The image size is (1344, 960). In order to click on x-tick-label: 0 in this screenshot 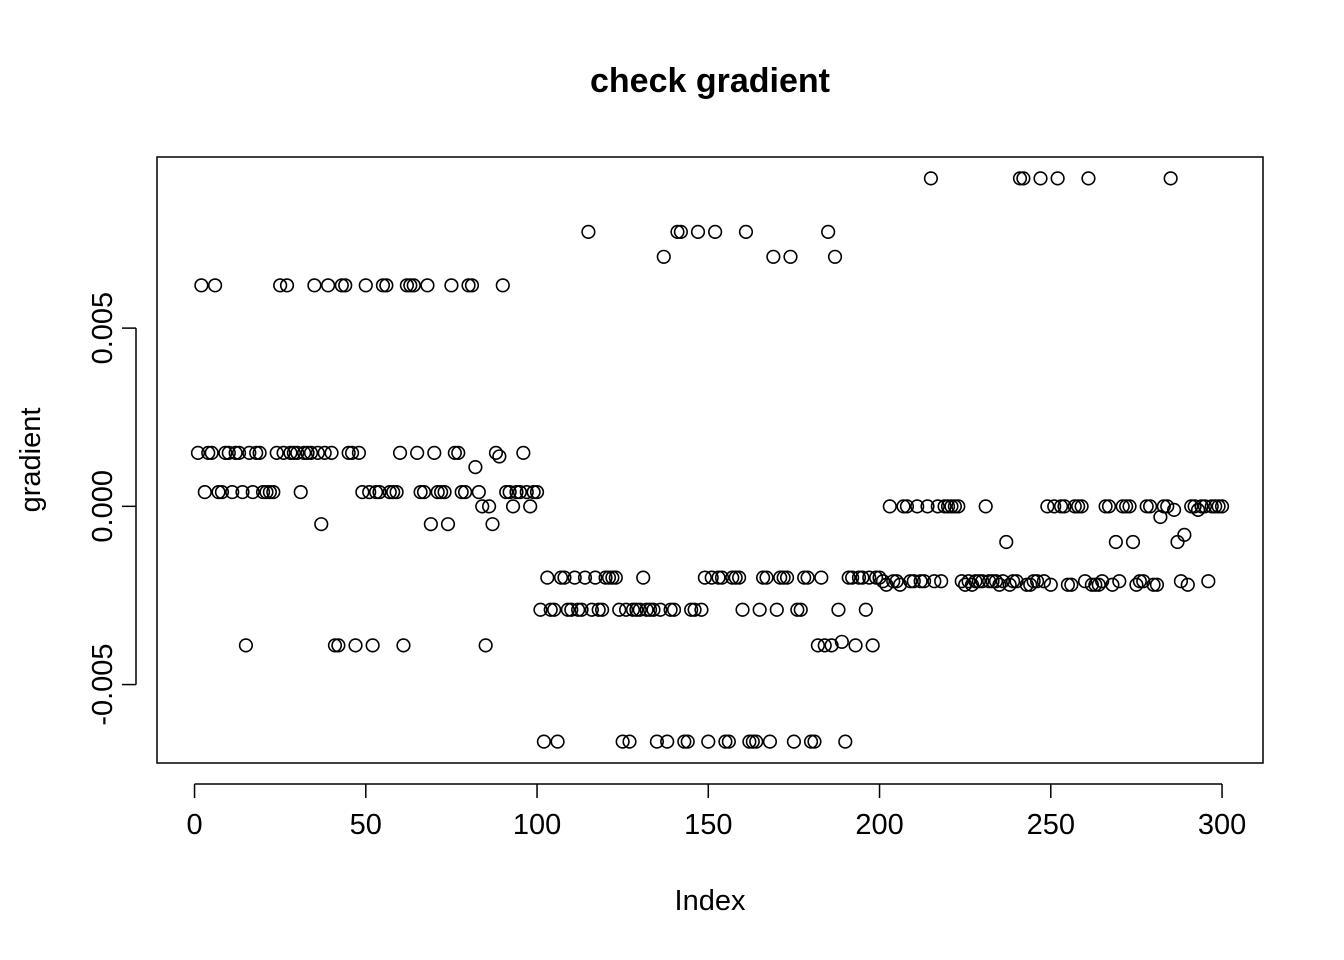, I will do `click(194, 825)`.